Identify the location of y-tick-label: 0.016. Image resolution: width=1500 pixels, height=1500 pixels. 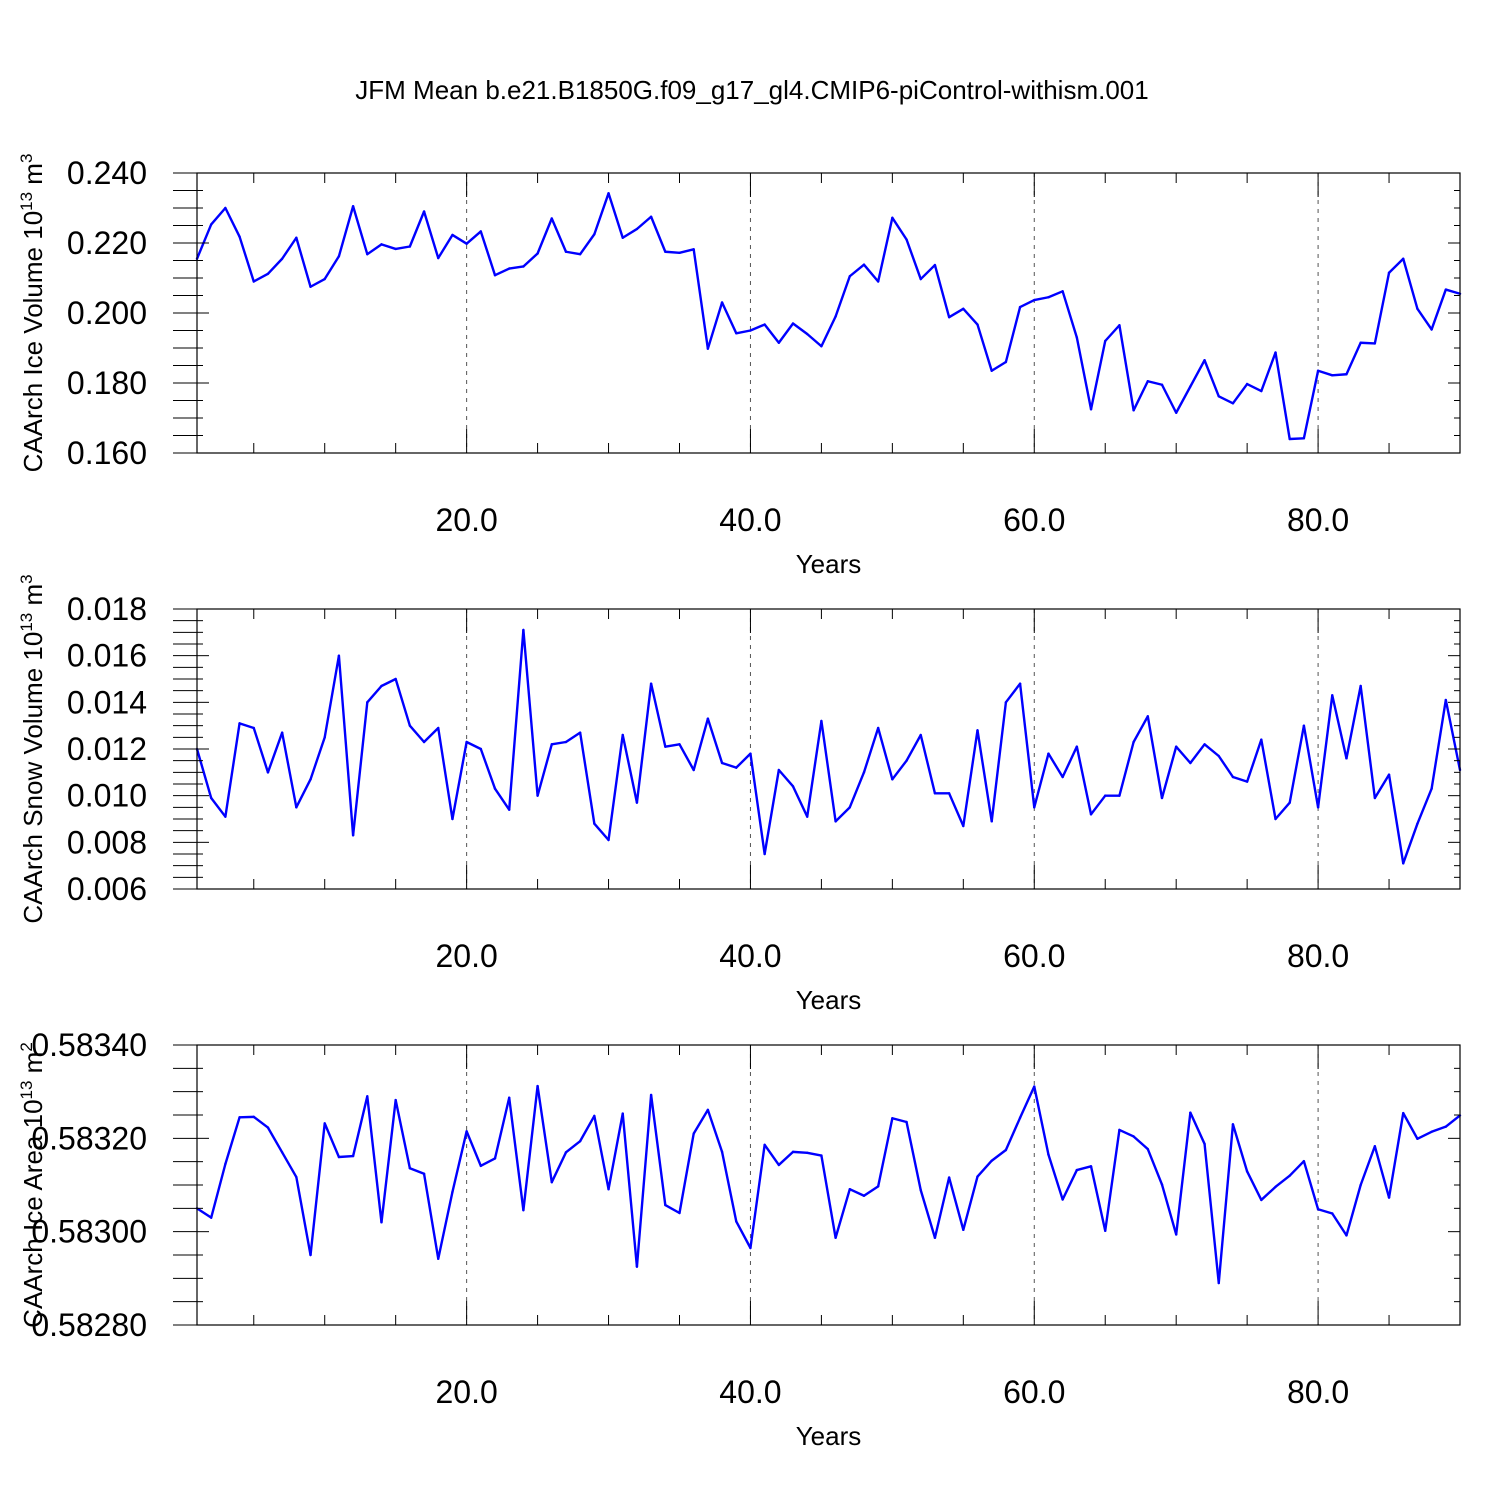
(107, 656).